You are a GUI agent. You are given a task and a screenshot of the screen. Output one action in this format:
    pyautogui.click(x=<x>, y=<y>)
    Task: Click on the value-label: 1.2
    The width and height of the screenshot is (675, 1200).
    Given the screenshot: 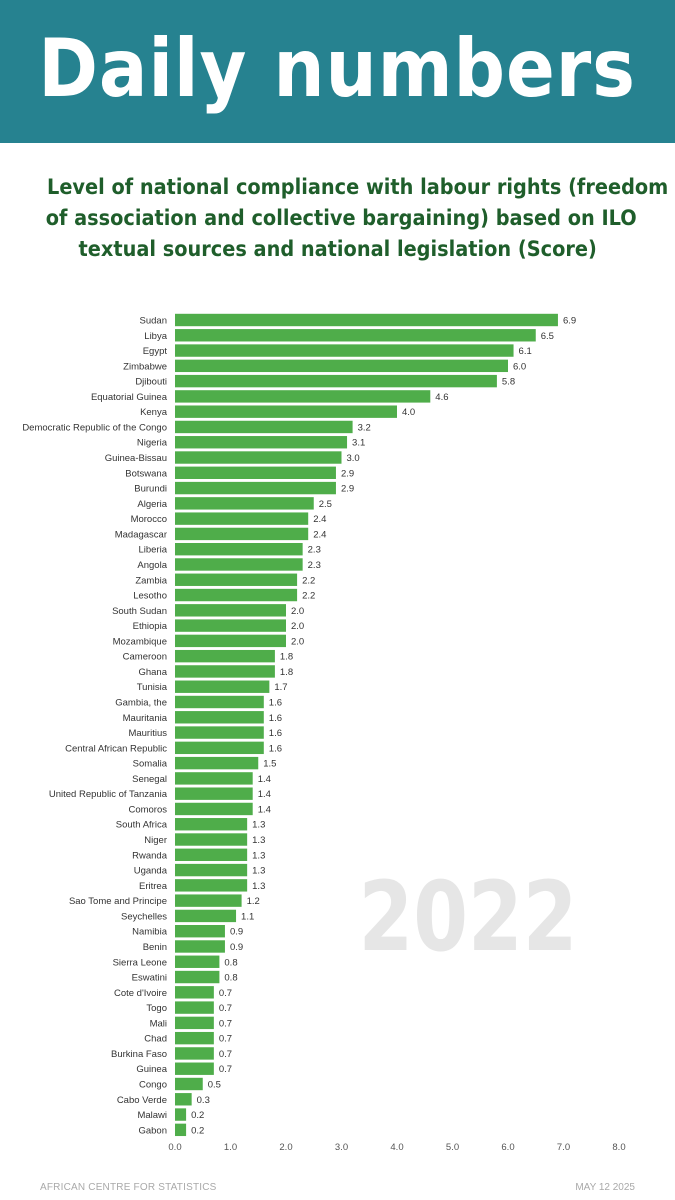 What is the action you would take?
    pyautogui.click(x=253, y=901)
    